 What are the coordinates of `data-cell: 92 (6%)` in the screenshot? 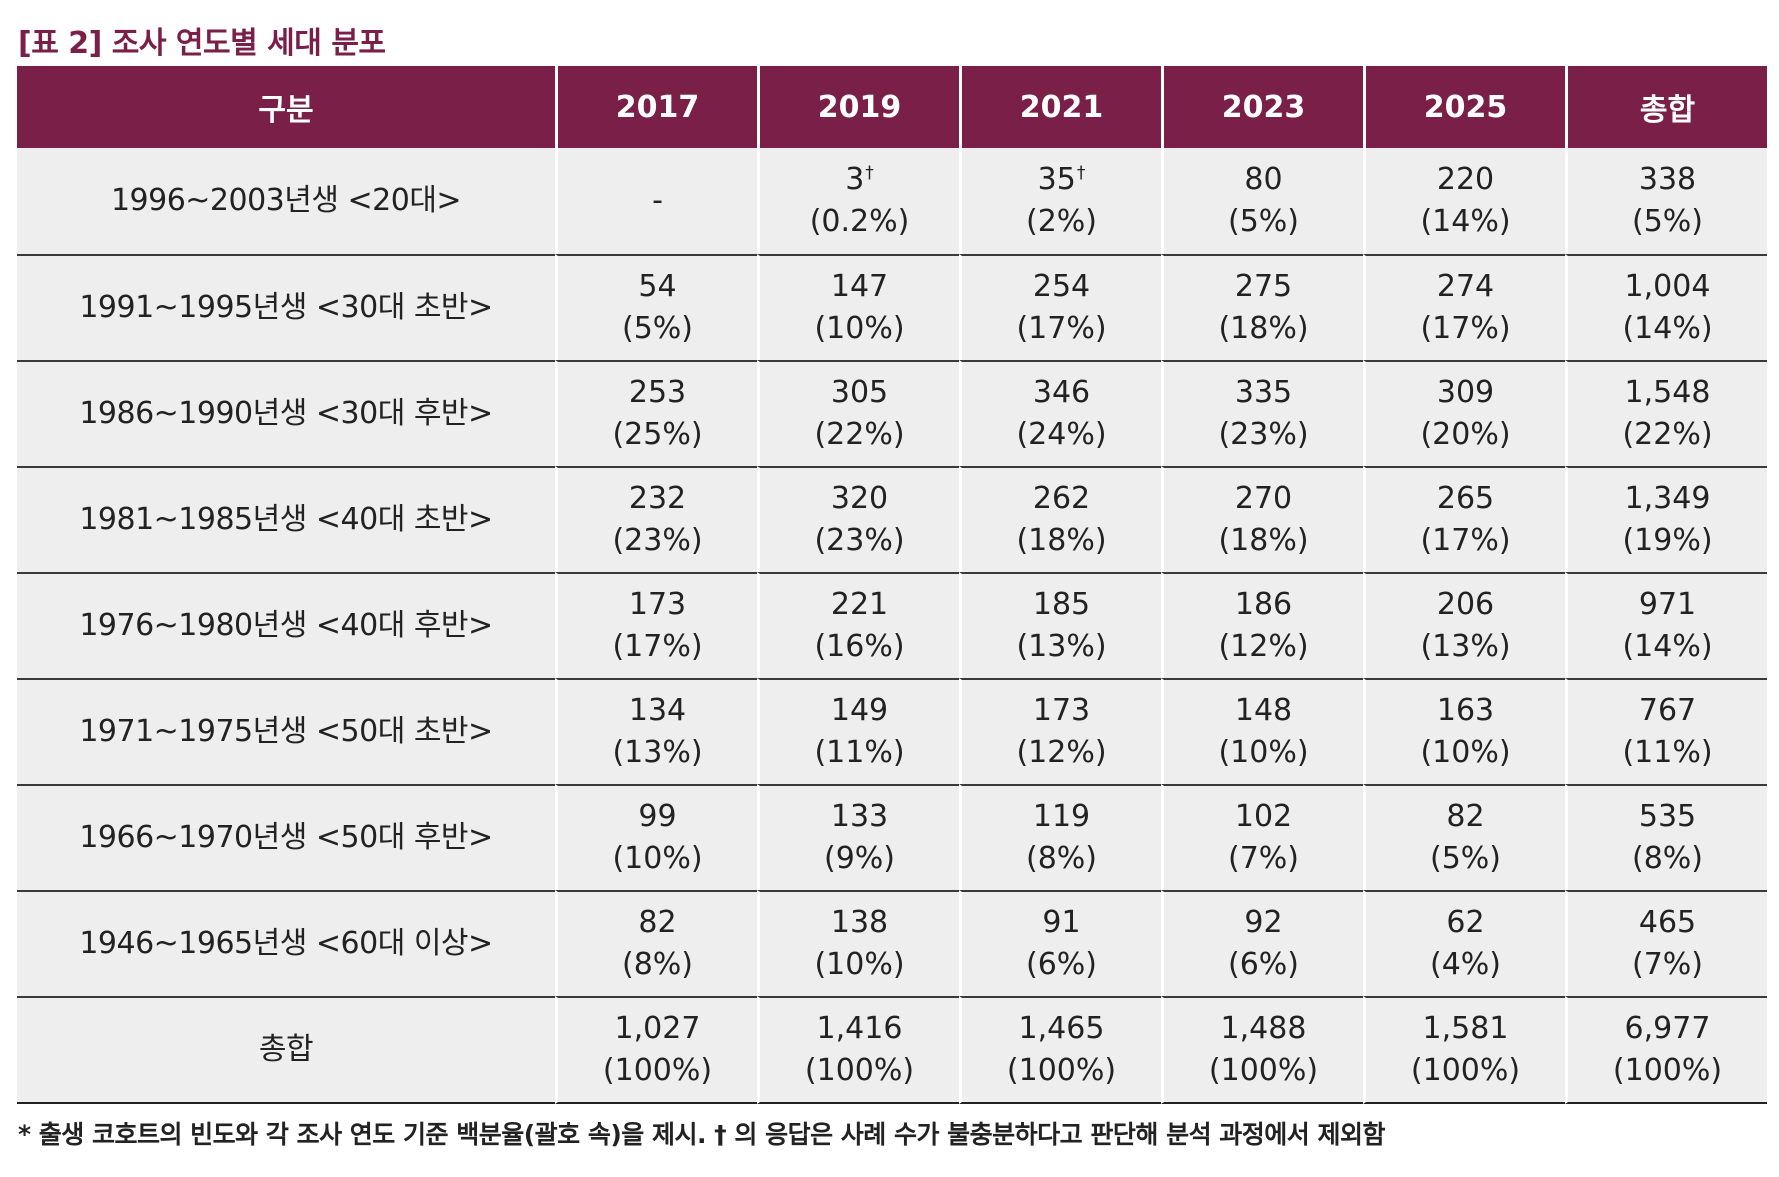 It's located at (1262, 943).